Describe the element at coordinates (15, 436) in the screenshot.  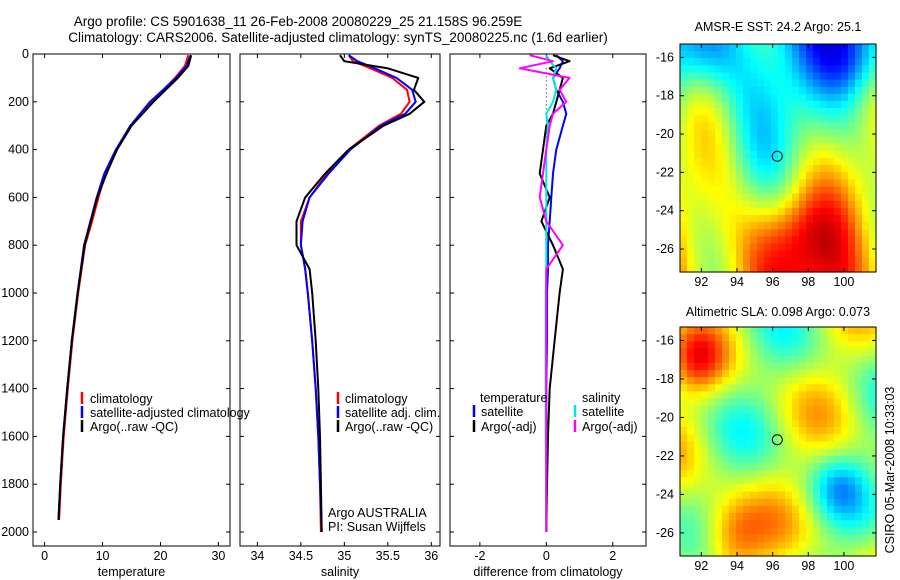
I see `y-tick-label: 1600` at that location.